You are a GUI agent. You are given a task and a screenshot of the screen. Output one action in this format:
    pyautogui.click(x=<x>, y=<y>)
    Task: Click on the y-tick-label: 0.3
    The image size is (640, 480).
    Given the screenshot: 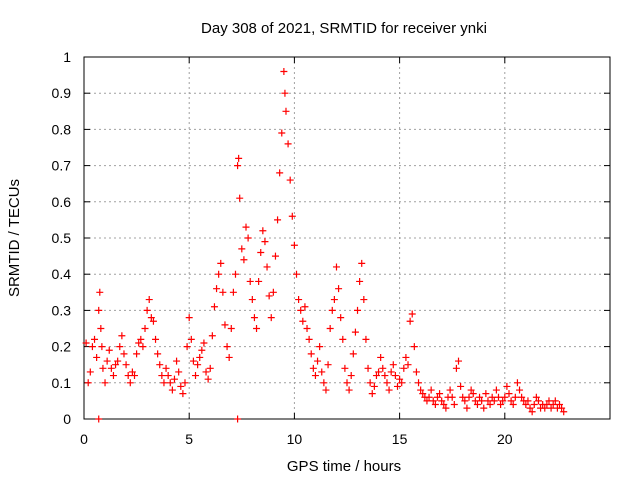 What is the action you would take?
    pyautogui.click(x=62, y=310)
    